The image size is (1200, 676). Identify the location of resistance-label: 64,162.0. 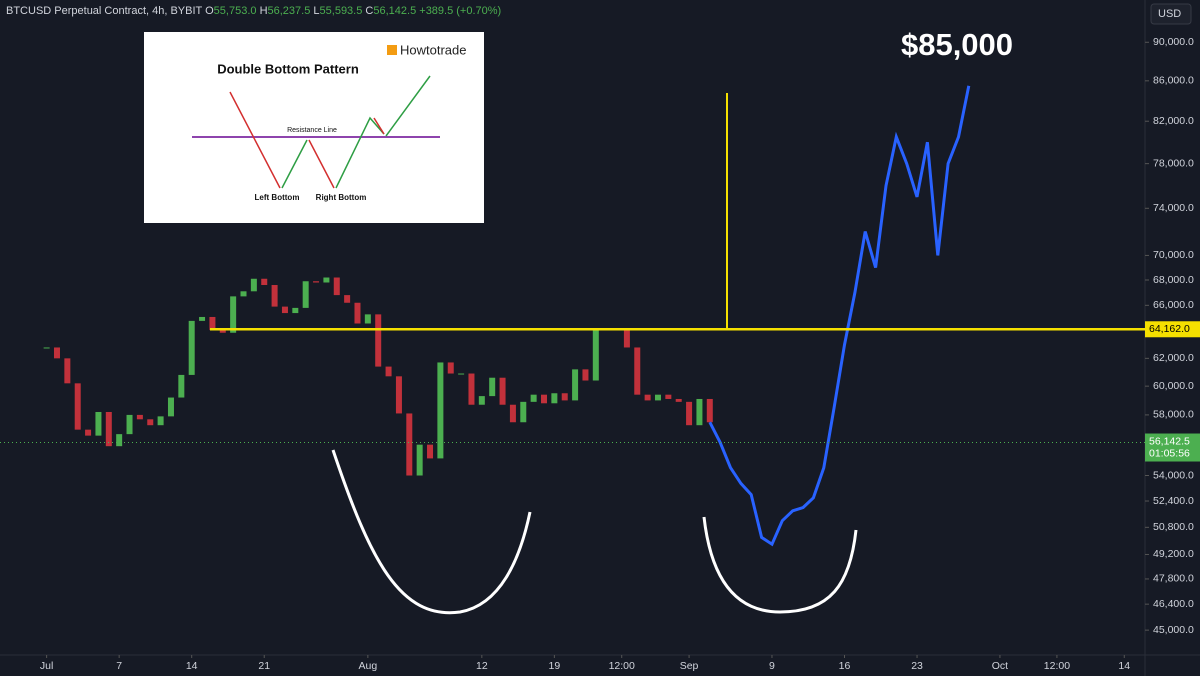
(1169, 329).